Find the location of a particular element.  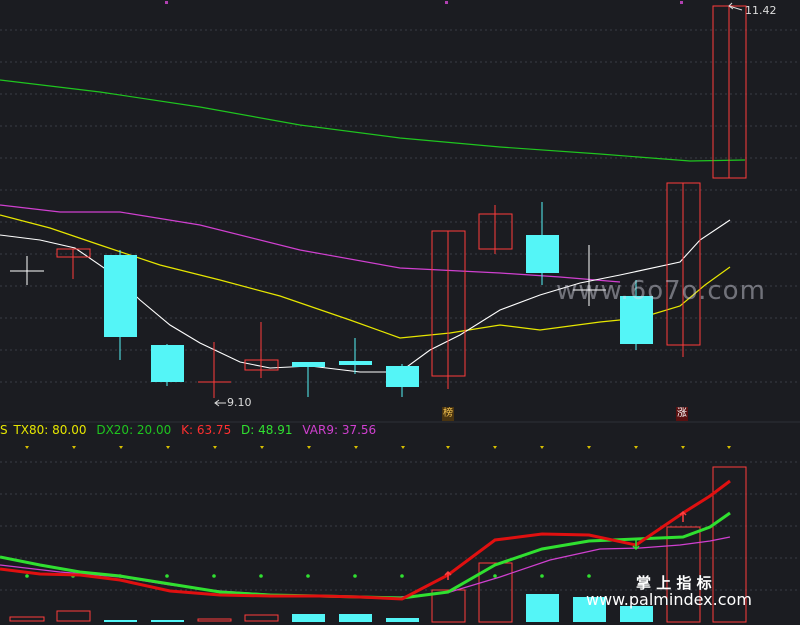

legend-d-value: 48.91 is located at coordinates (275, 430).